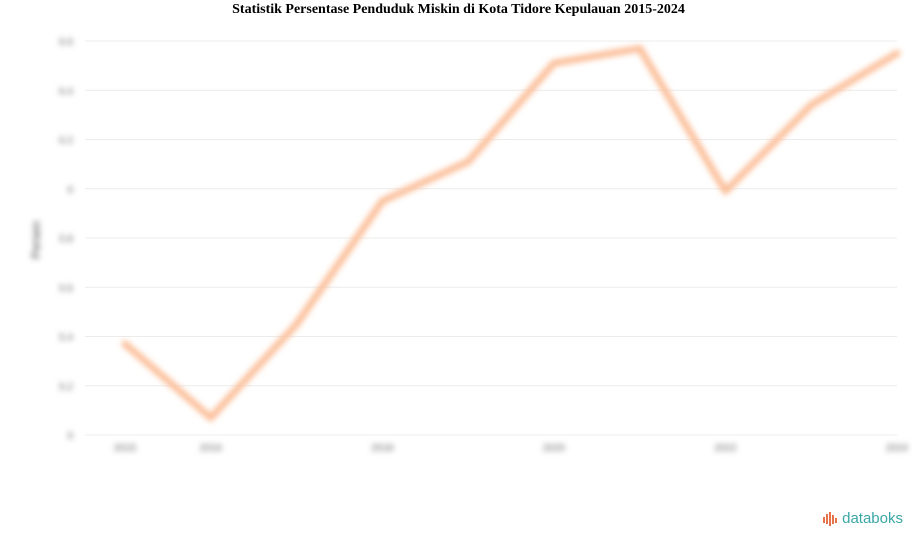  I want to click on y-tick-label: 5.8, so click(66, 239).